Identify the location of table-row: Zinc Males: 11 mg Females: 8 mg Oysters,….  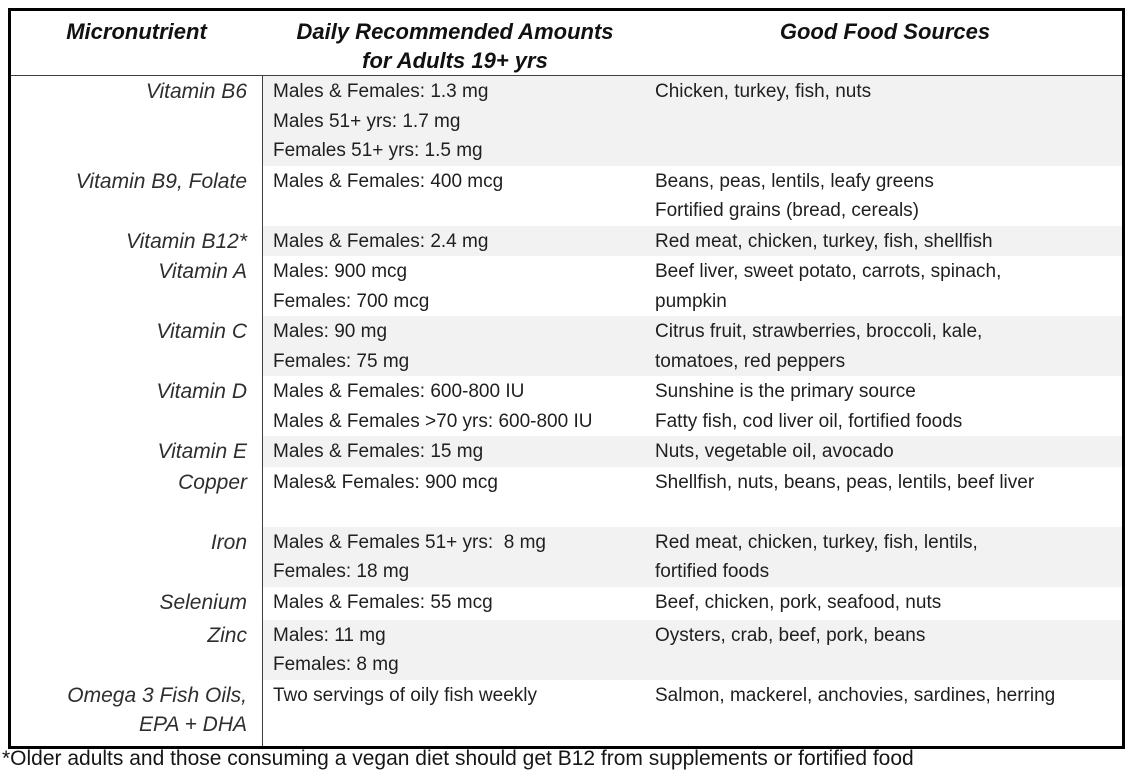
(566, 649).